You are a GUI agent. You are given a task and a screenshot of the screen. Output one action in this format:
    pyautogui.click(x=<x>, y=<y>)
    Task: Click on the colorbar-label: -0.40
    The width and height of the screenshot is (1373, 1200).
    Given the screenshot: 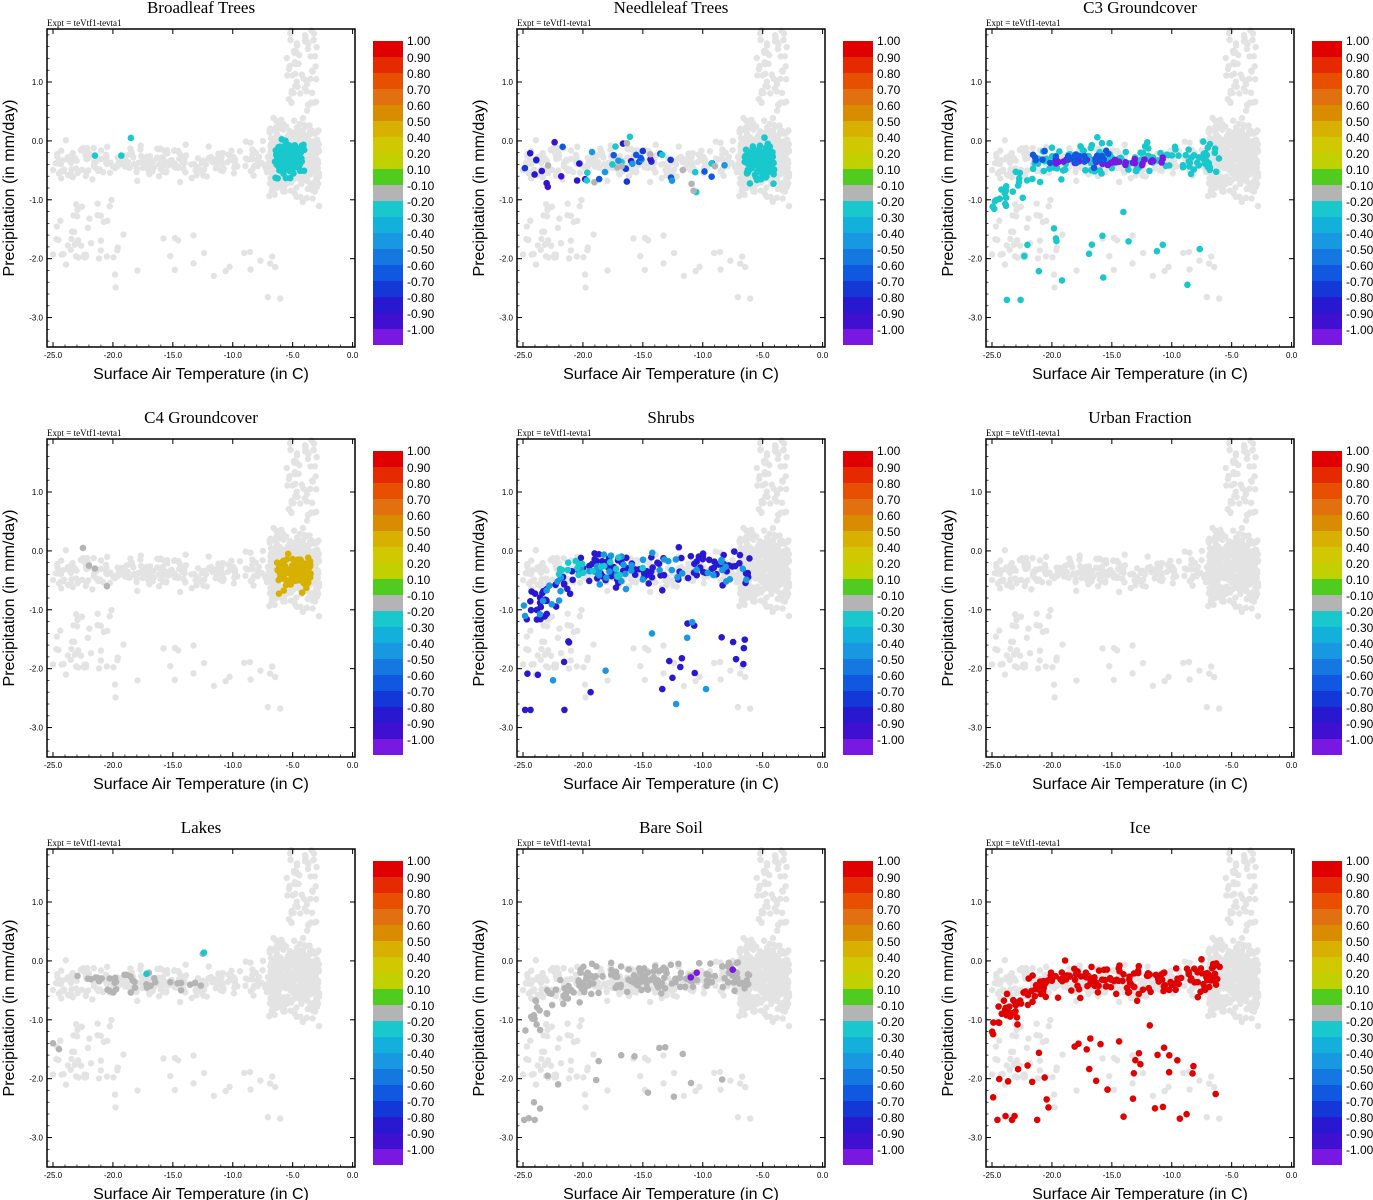 What is the action you would take?
    pyautogui.click(x=421, y=234)
    